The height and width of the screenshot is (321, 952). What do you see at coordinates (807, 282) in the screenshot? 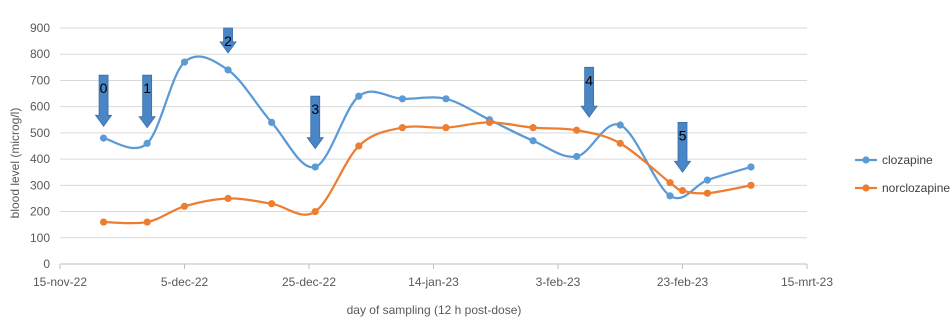
I see `x-tick-label: 15-mrt-23` at bounding box center [807, 282].